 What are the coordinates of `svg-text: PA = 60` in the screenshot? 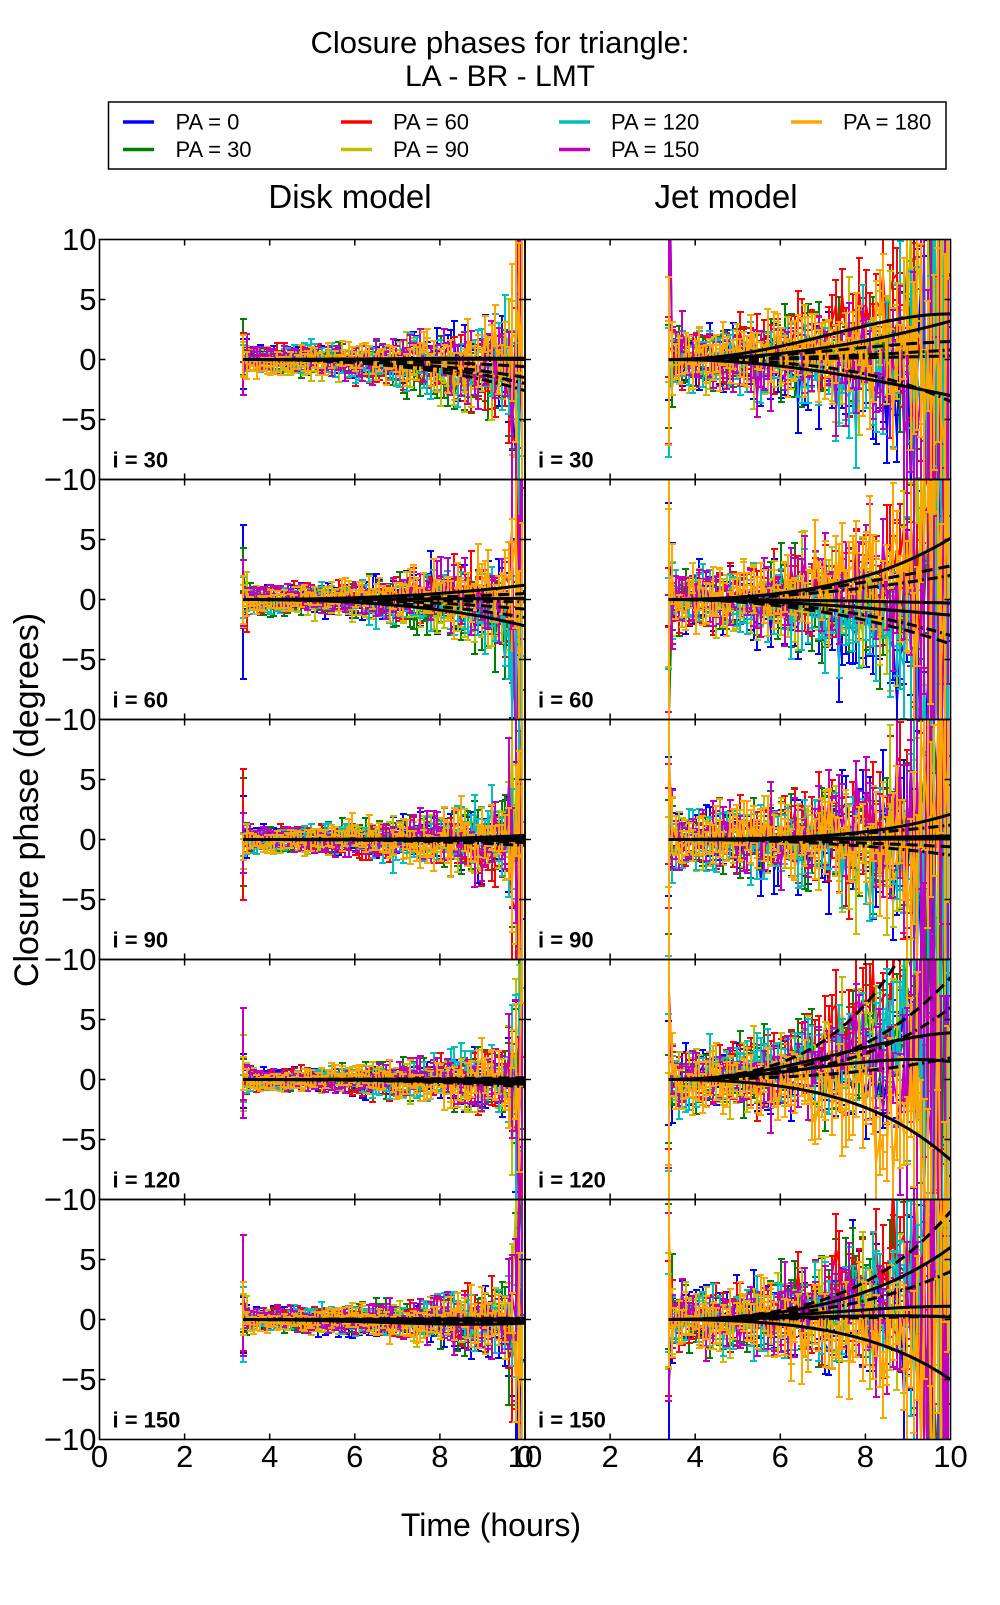 It's located at (431, 122).